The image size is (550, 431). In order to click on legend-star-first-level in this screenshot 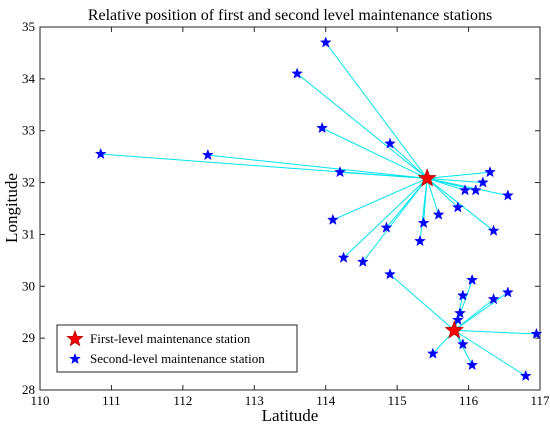, I will do `click(75, 338)`.